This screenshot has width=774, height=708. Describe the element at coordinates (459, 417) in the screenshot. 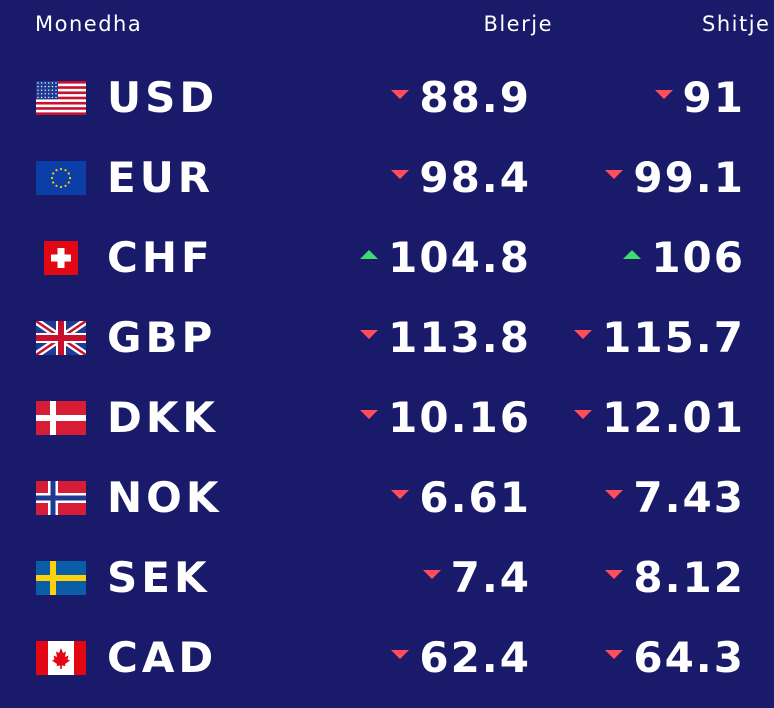

I see `buy-rate-value: 10.16` at that location.